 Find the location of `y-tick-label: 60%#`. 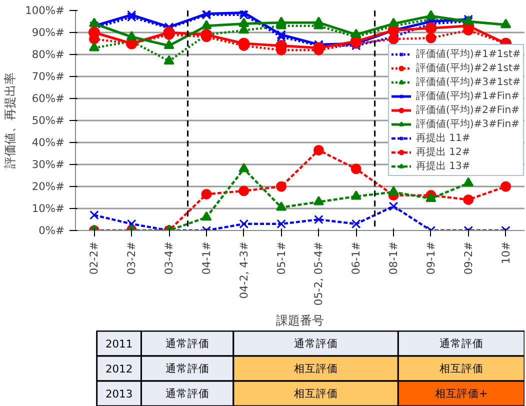

y-tick-label: 60%# is located at coordinates (48, 98).